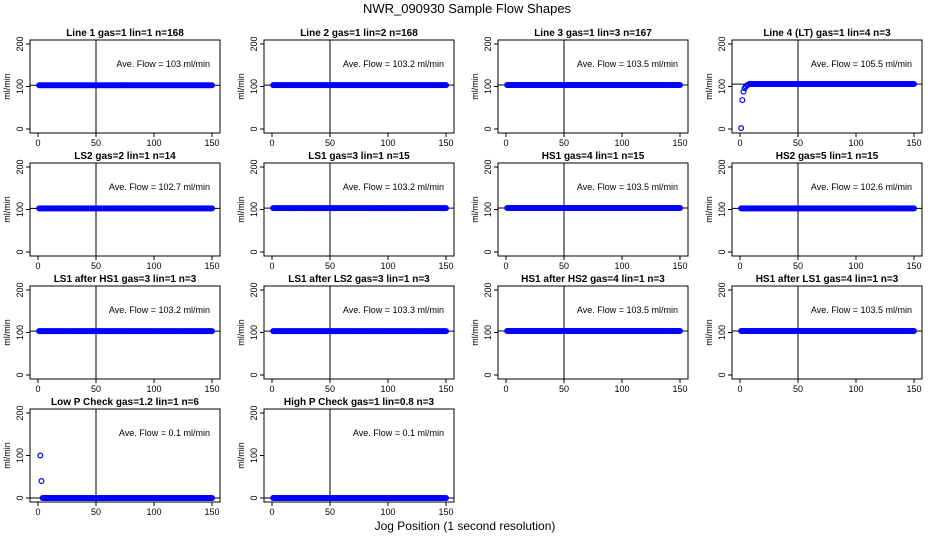 The height and width of the screenshot is (540, 936). Describe the element at coordinates (125, 156) in the screenshot. I see `panel-title: LS2 gas=2 lin=1 n=14` at that location.